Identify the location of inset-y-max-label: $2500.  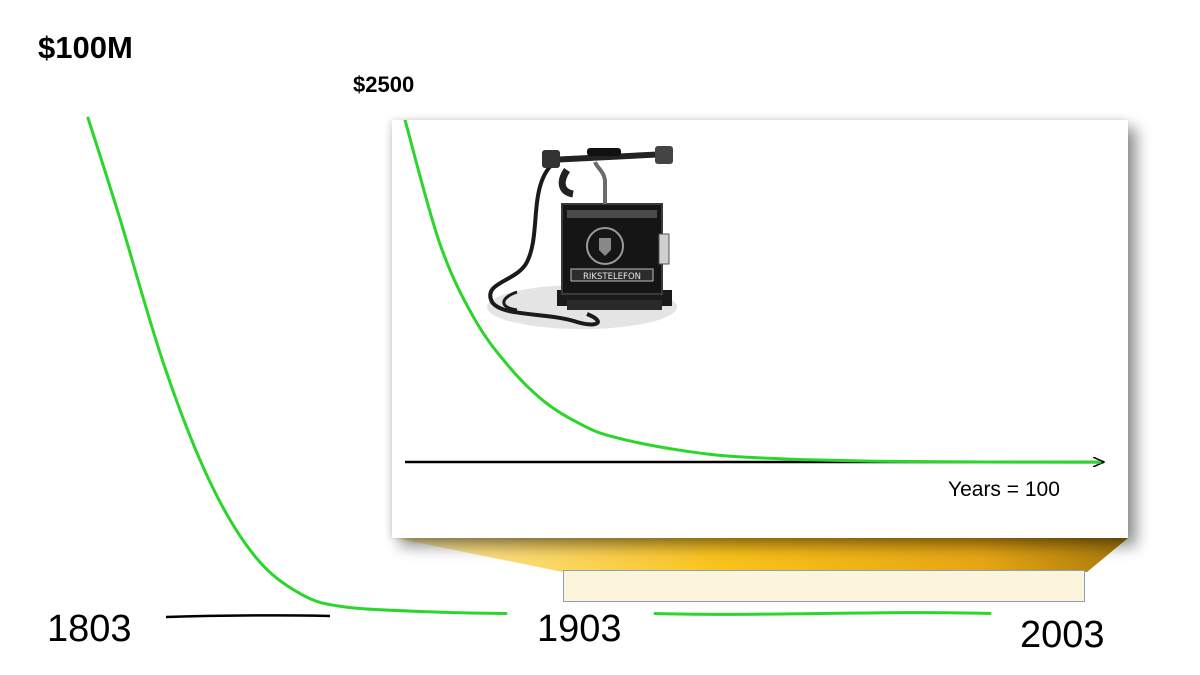
(384, 84).